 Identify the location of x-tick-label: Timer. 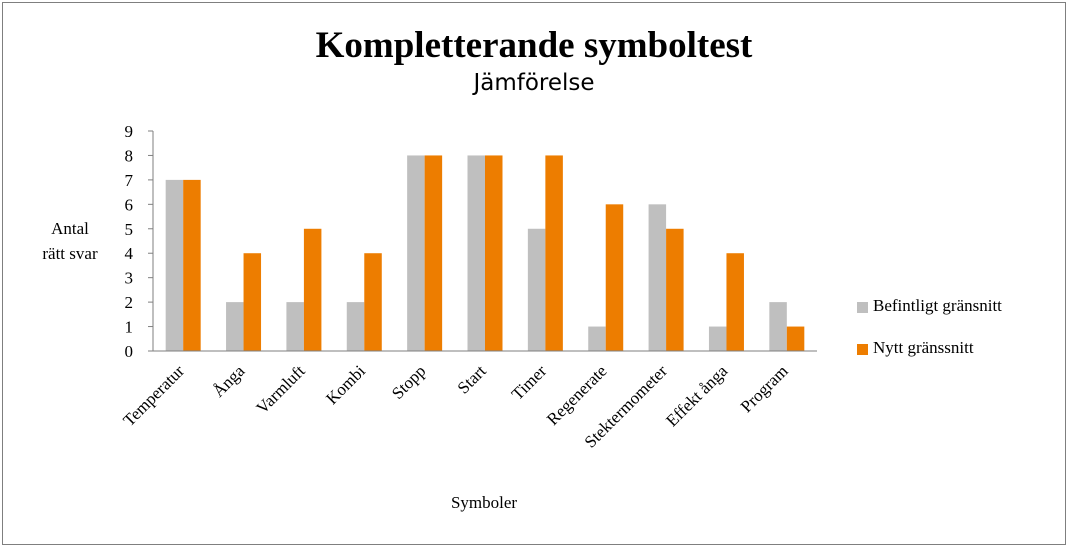
(529, 382).